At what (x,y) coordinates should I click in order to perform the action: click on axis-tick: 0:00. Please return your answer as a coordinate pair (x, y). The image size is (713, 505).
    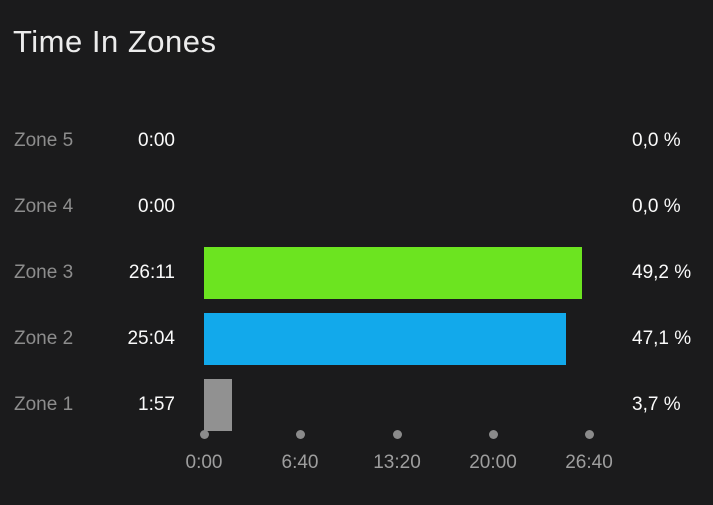
    Looking at the image, I should click on (204, 452).